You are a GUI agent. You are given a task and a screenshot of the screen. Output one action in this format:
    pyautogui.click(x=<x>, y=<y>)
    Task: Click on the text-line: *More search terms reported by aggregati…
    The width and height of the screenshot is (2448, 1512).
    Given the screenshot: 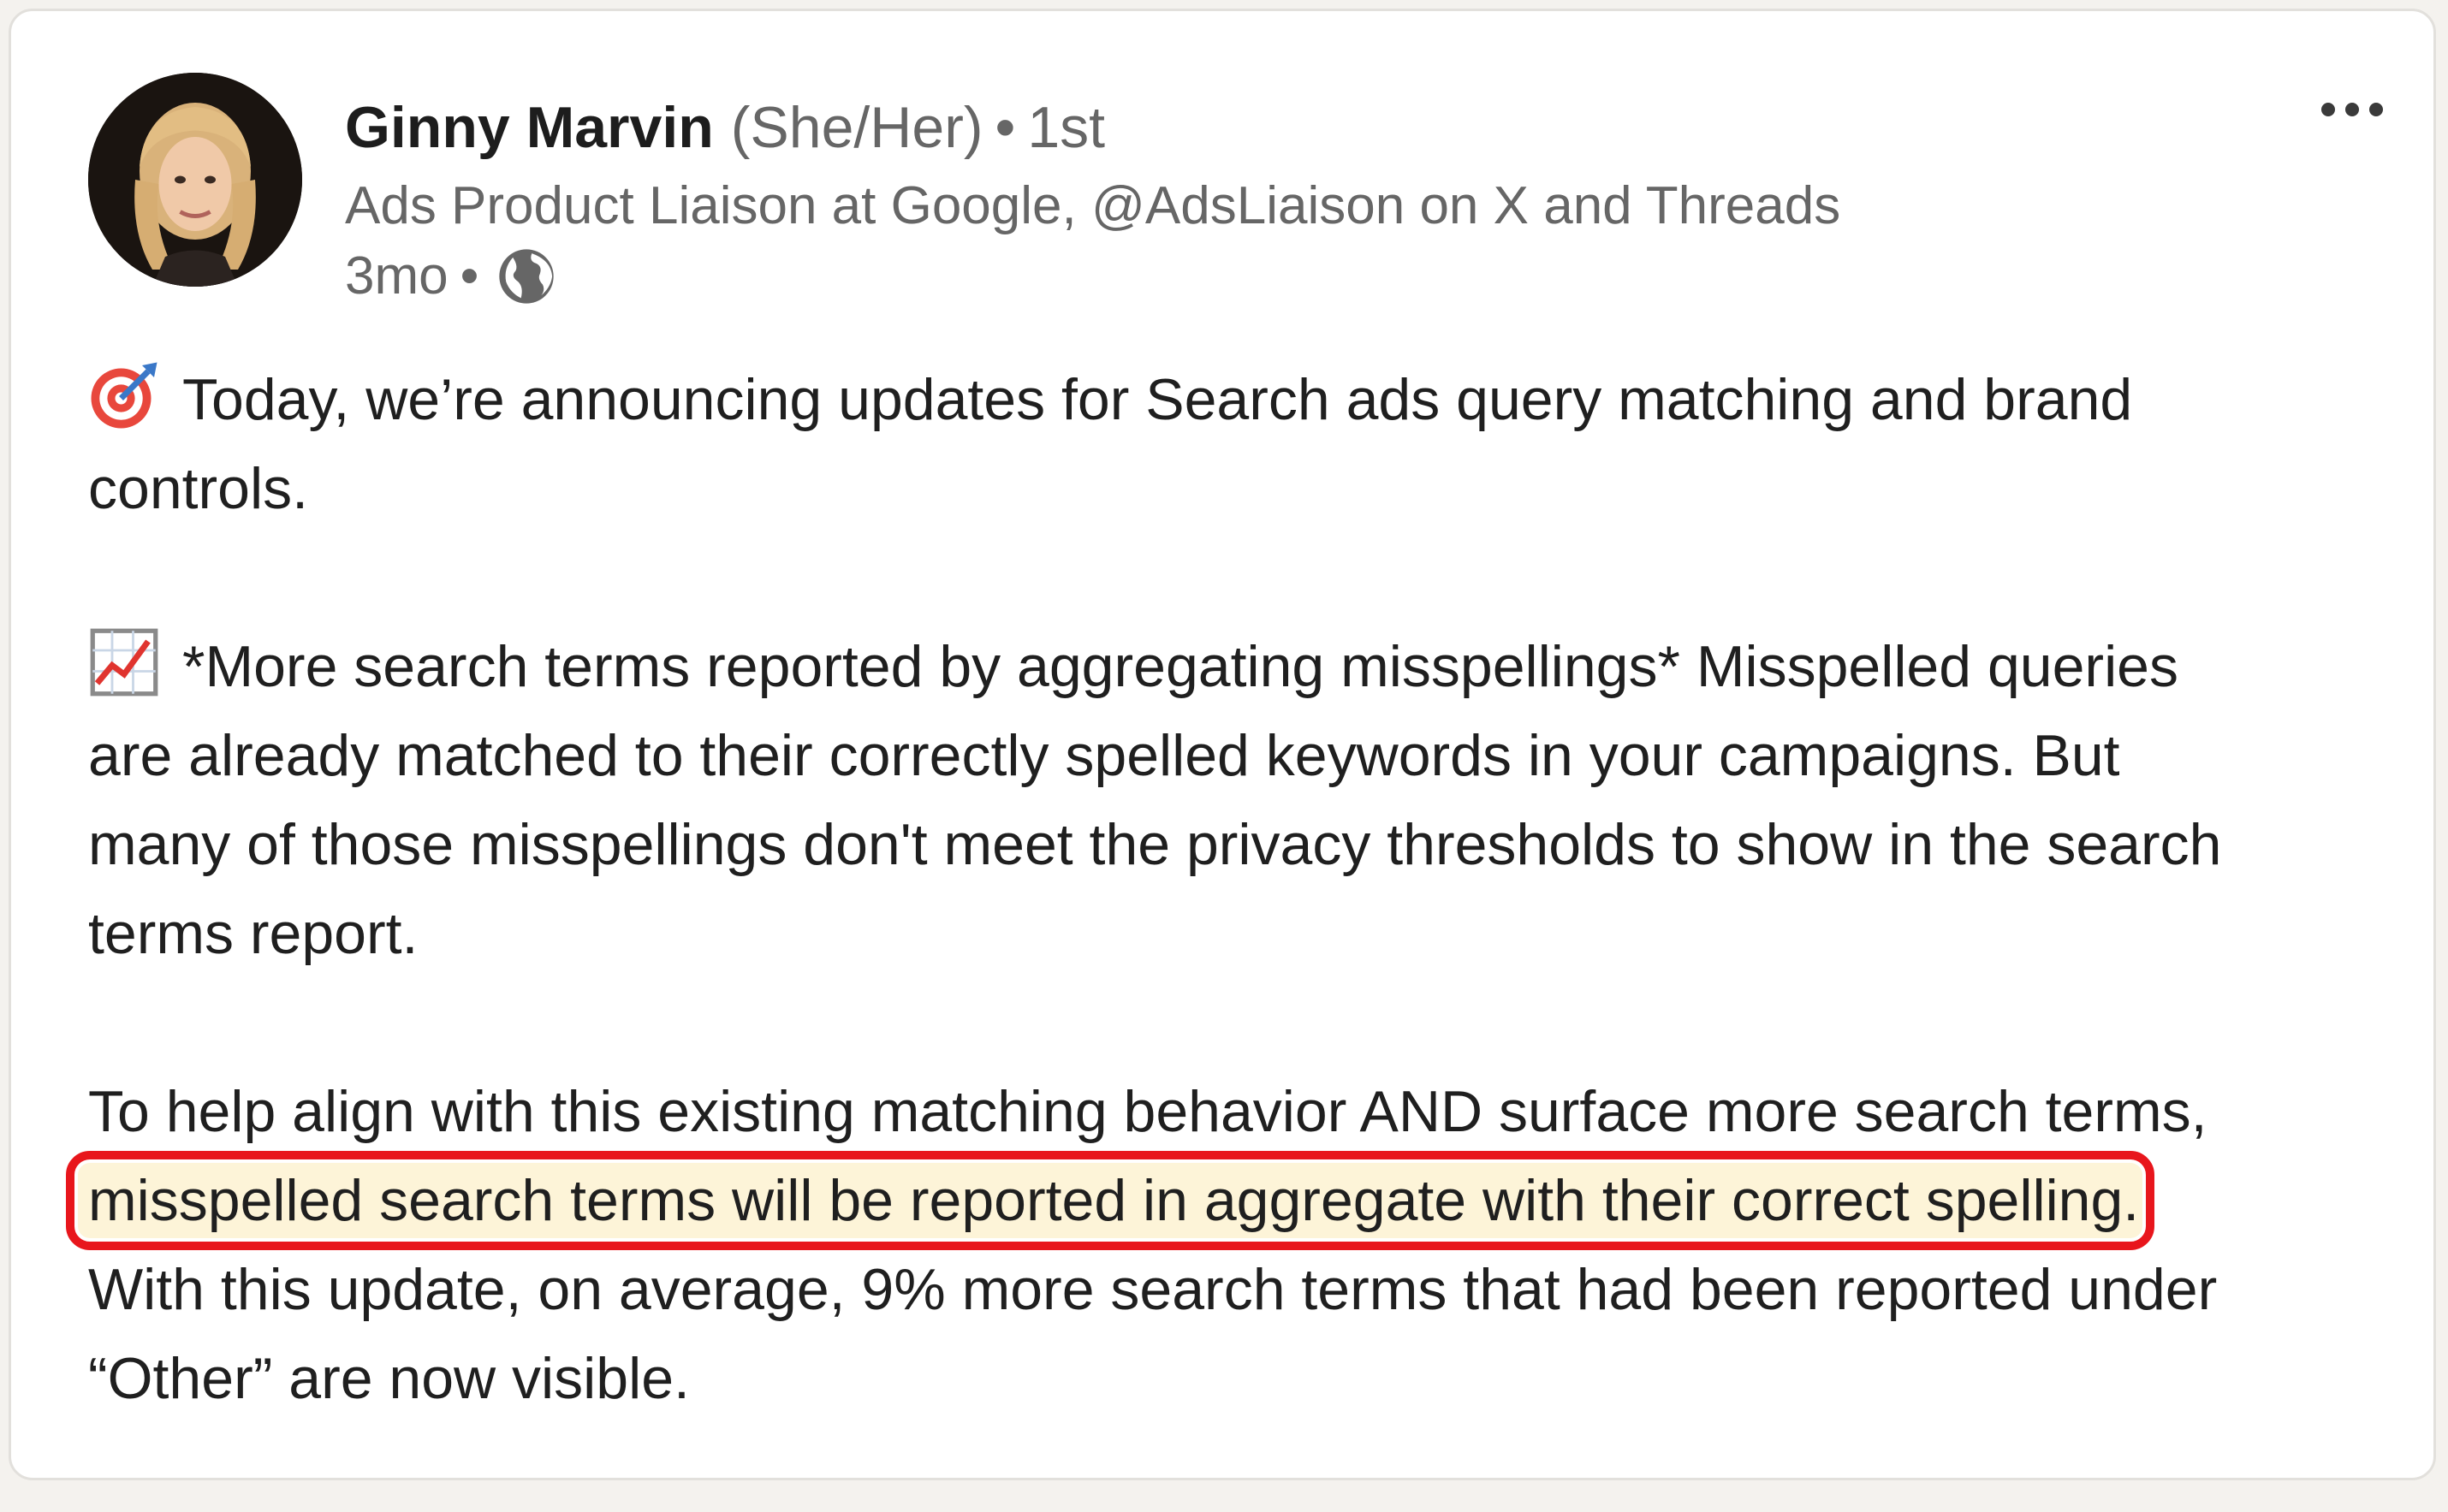 What is the action you would take?
    pyautogui.click(x=1244, y=666)
    